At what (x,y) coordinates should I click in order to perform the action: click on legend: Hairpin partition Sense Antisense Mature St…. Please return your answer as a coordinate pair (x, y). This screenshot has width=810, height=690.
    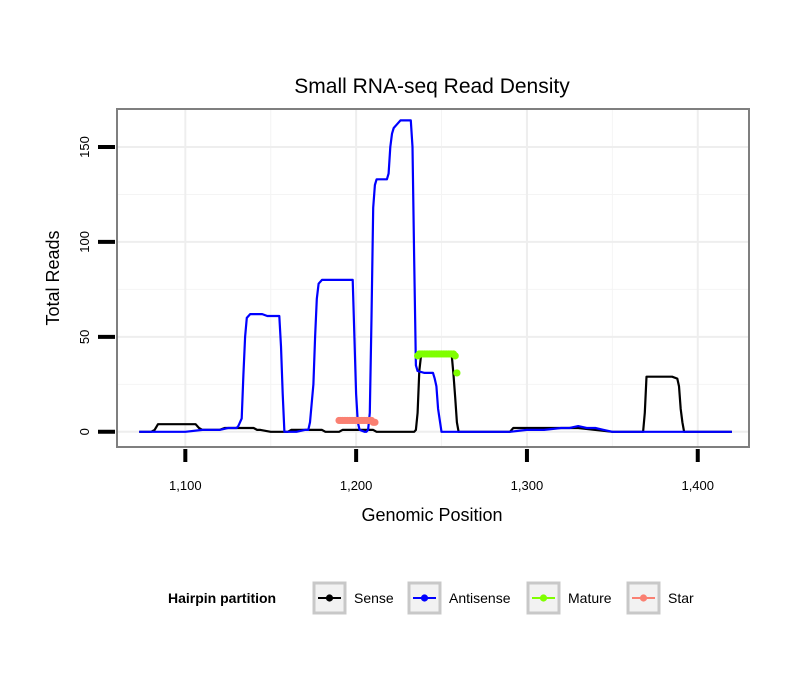
    Looking at the image, I should click on (431, 598).